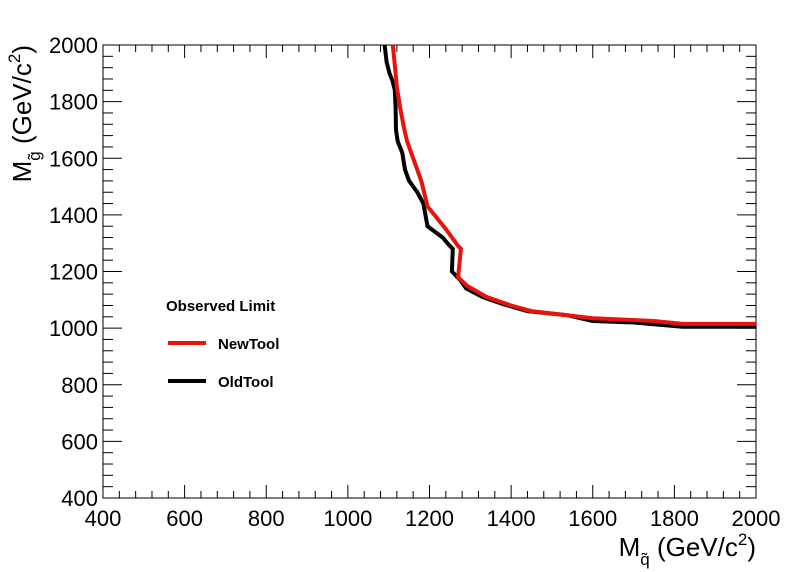 The width and height of the screenshot is (796, 572). I want to click on x-axis-title-sub: q̃, so click(644, 559).